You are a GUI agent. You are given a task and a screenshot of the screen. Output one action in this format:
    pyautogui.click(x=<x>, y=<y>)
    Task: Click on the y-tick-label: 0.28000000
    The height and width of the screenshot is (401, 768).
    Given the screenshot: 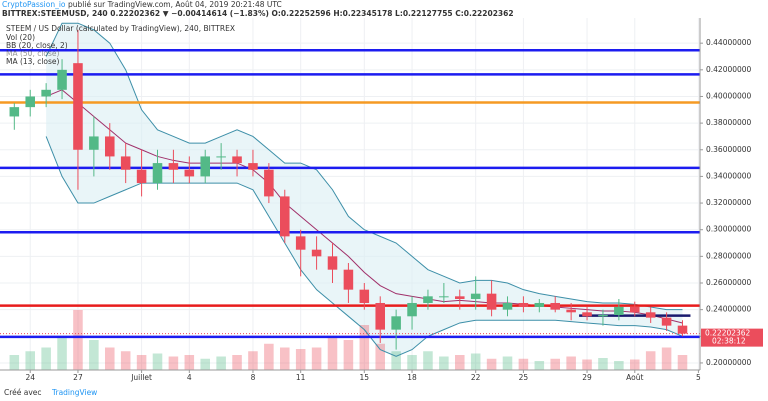 What is the action you would take?
    pyautogui.click(x=729, y=255)
    